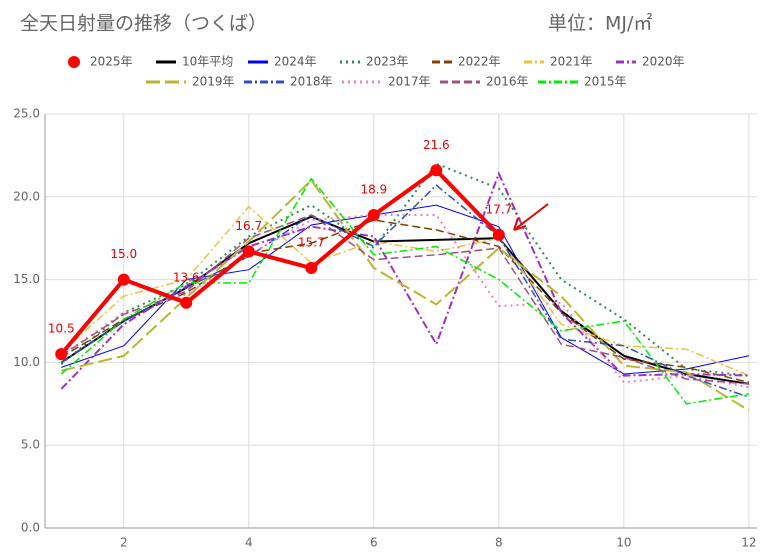  Describe the element at coordinates (61, 329) in the screenshot. I see `data-label: 10.5` at that location.